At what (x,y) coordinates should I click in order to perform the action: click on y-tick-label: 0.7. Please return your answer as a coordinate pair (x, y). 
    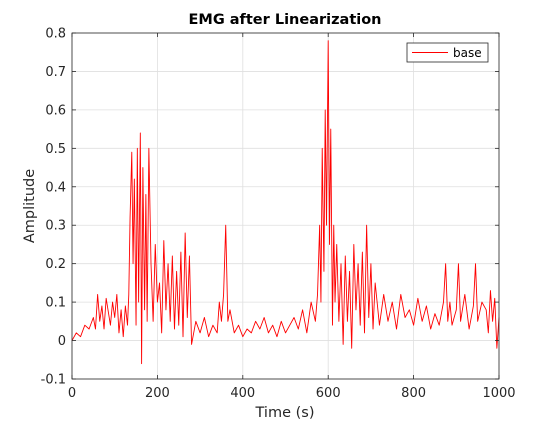
    Looking at the image, I should click on (55, 72).